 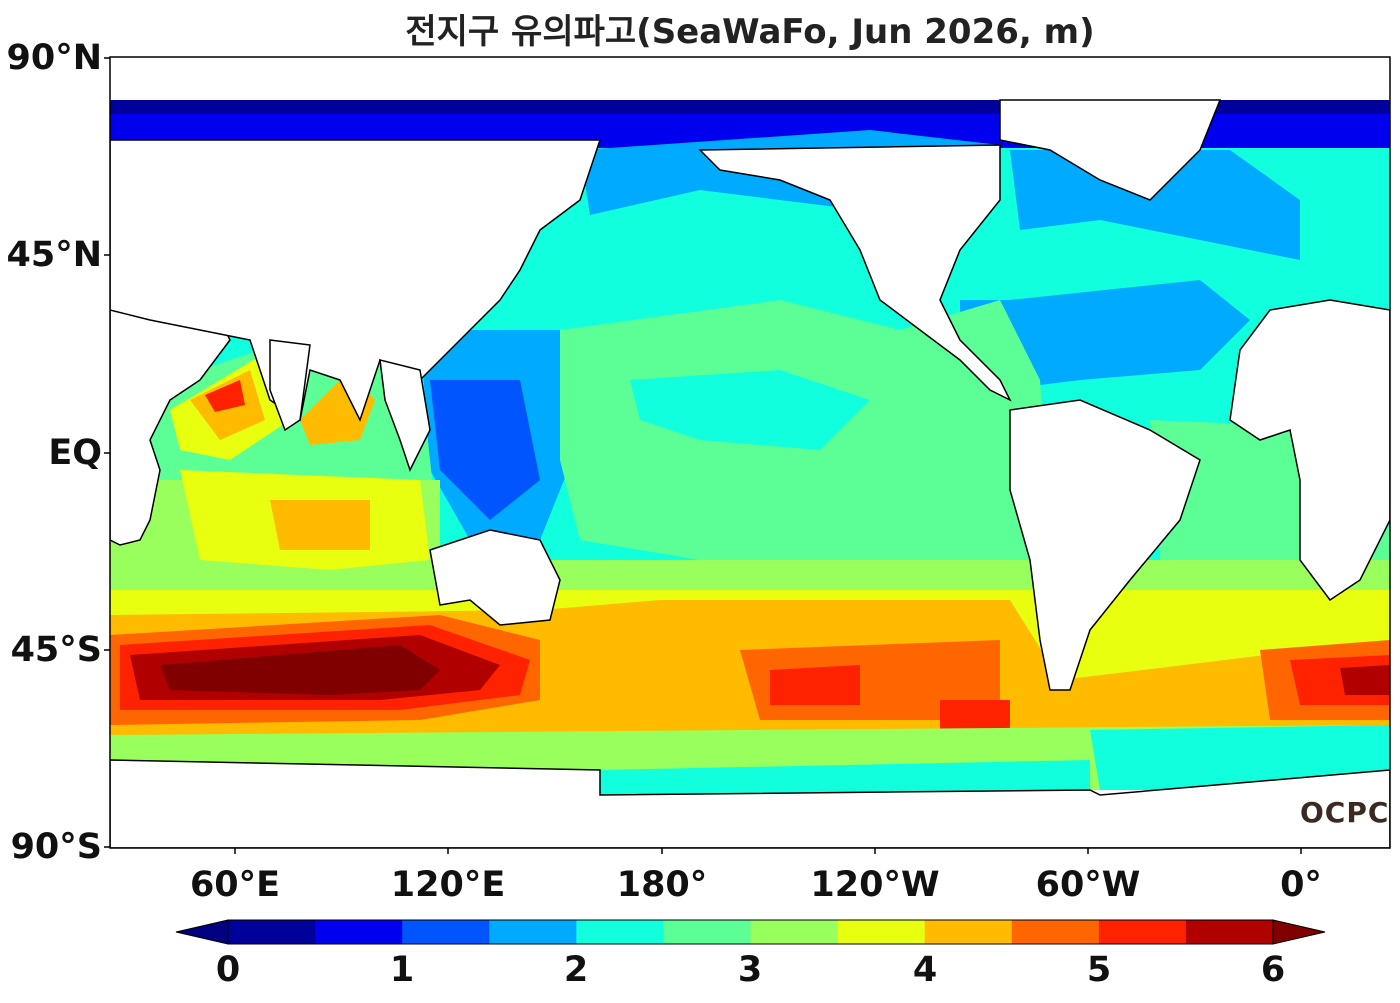 I want to click on subtropical-atlantic-low, so click(x=1105, y=335).